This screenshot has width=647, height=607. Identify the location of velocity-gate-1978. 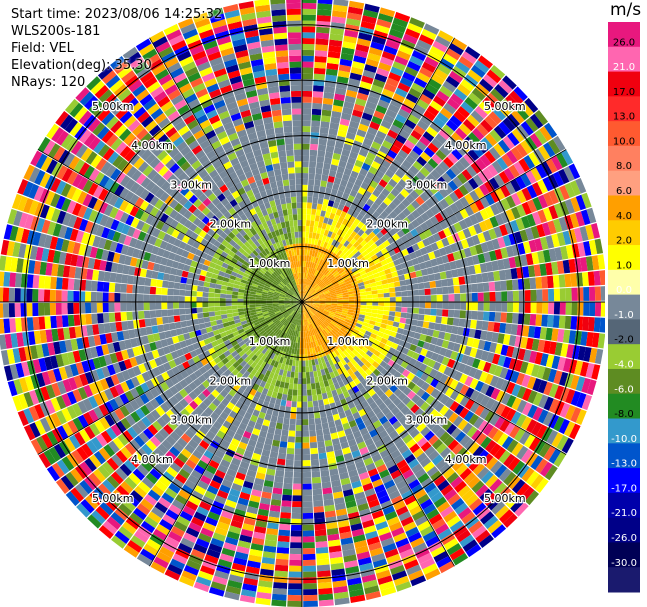
(315, 308).